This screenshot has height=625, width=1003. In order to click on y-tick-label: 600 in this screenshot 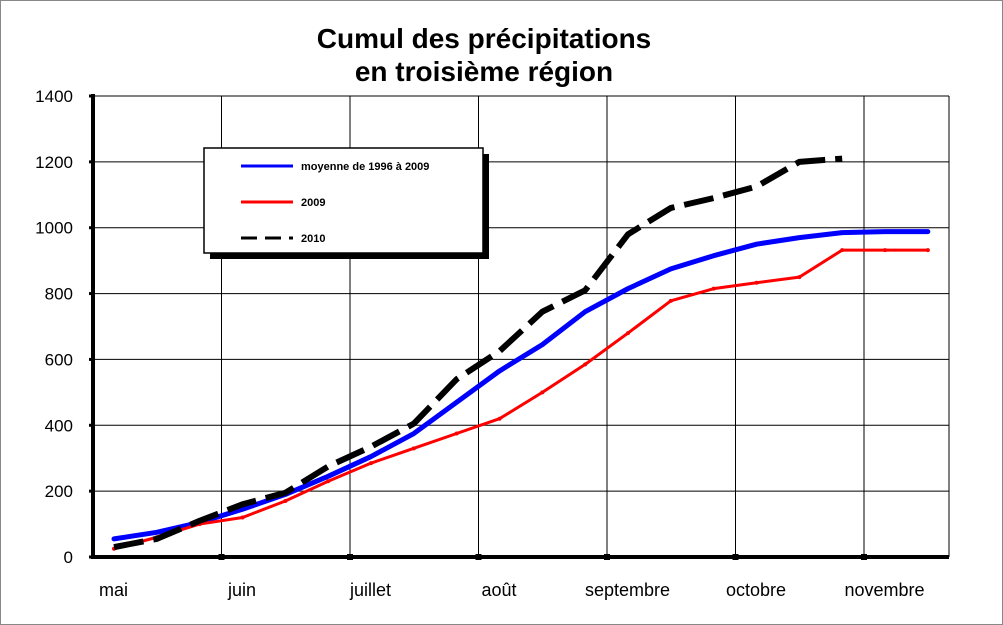, I will do `click(59, 359)`.